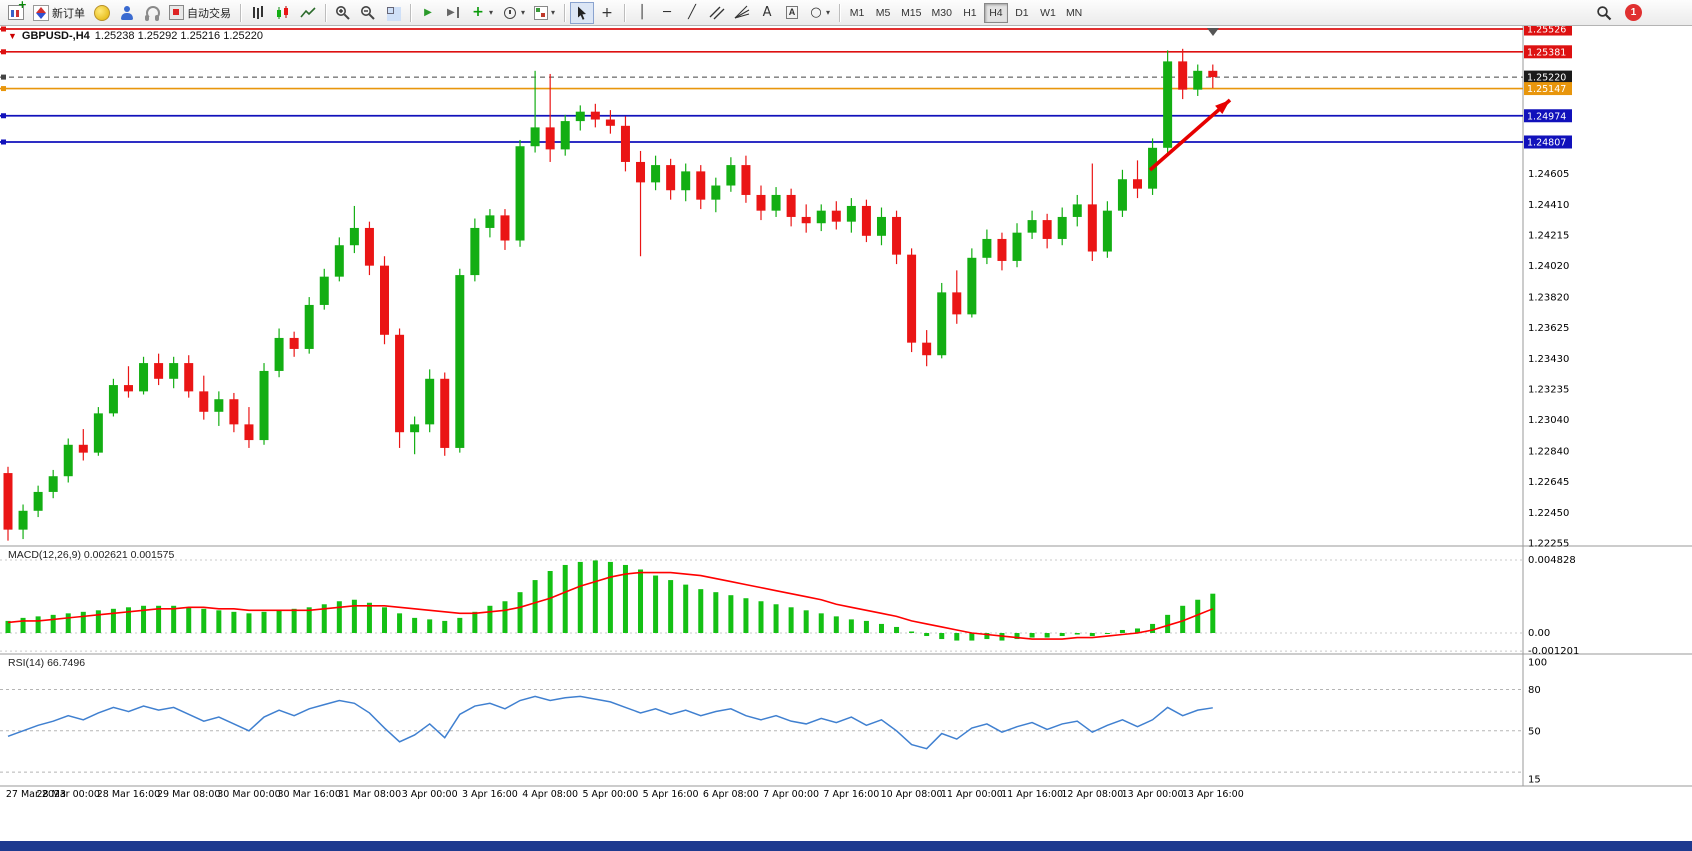  What do you see at coordinates (857, 13) in the screenshot?
I see `timeframe-button-m1: M1` at bounding box center [857, 13].